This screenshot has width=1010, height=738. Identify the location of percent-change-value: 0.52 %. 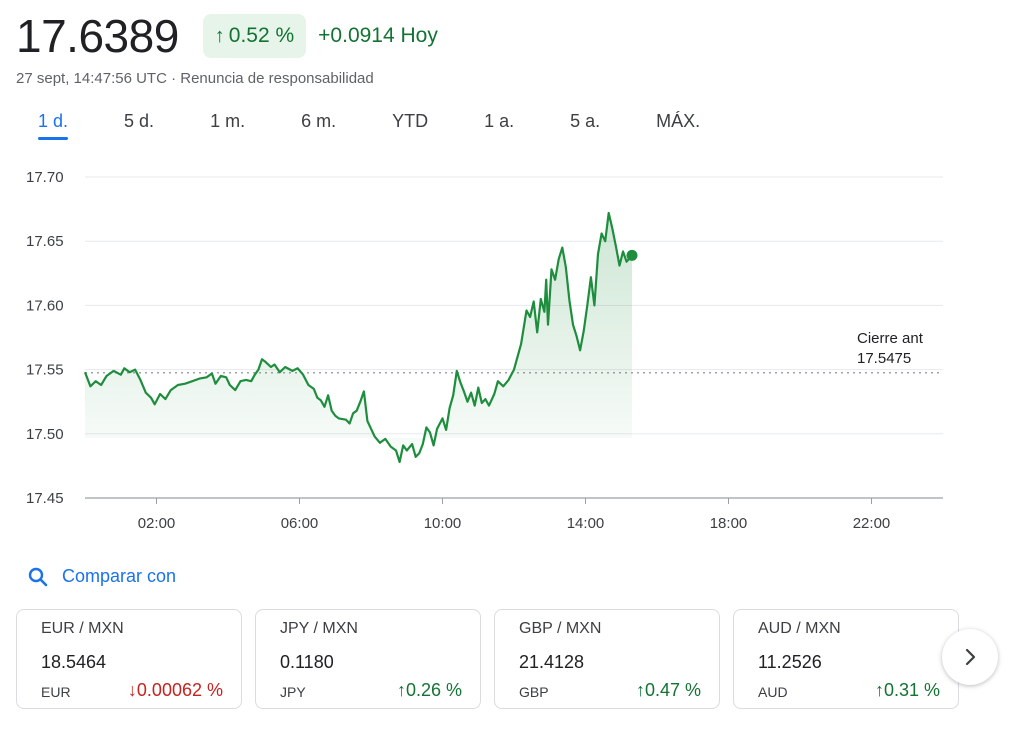
(261, 35).